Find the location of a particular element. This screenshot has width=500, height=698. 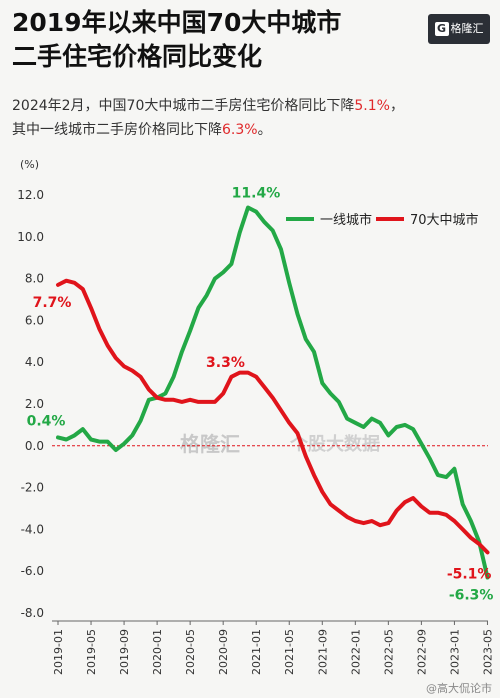

x-tick-label: 2021-05 is located at coordinates (289, 652).